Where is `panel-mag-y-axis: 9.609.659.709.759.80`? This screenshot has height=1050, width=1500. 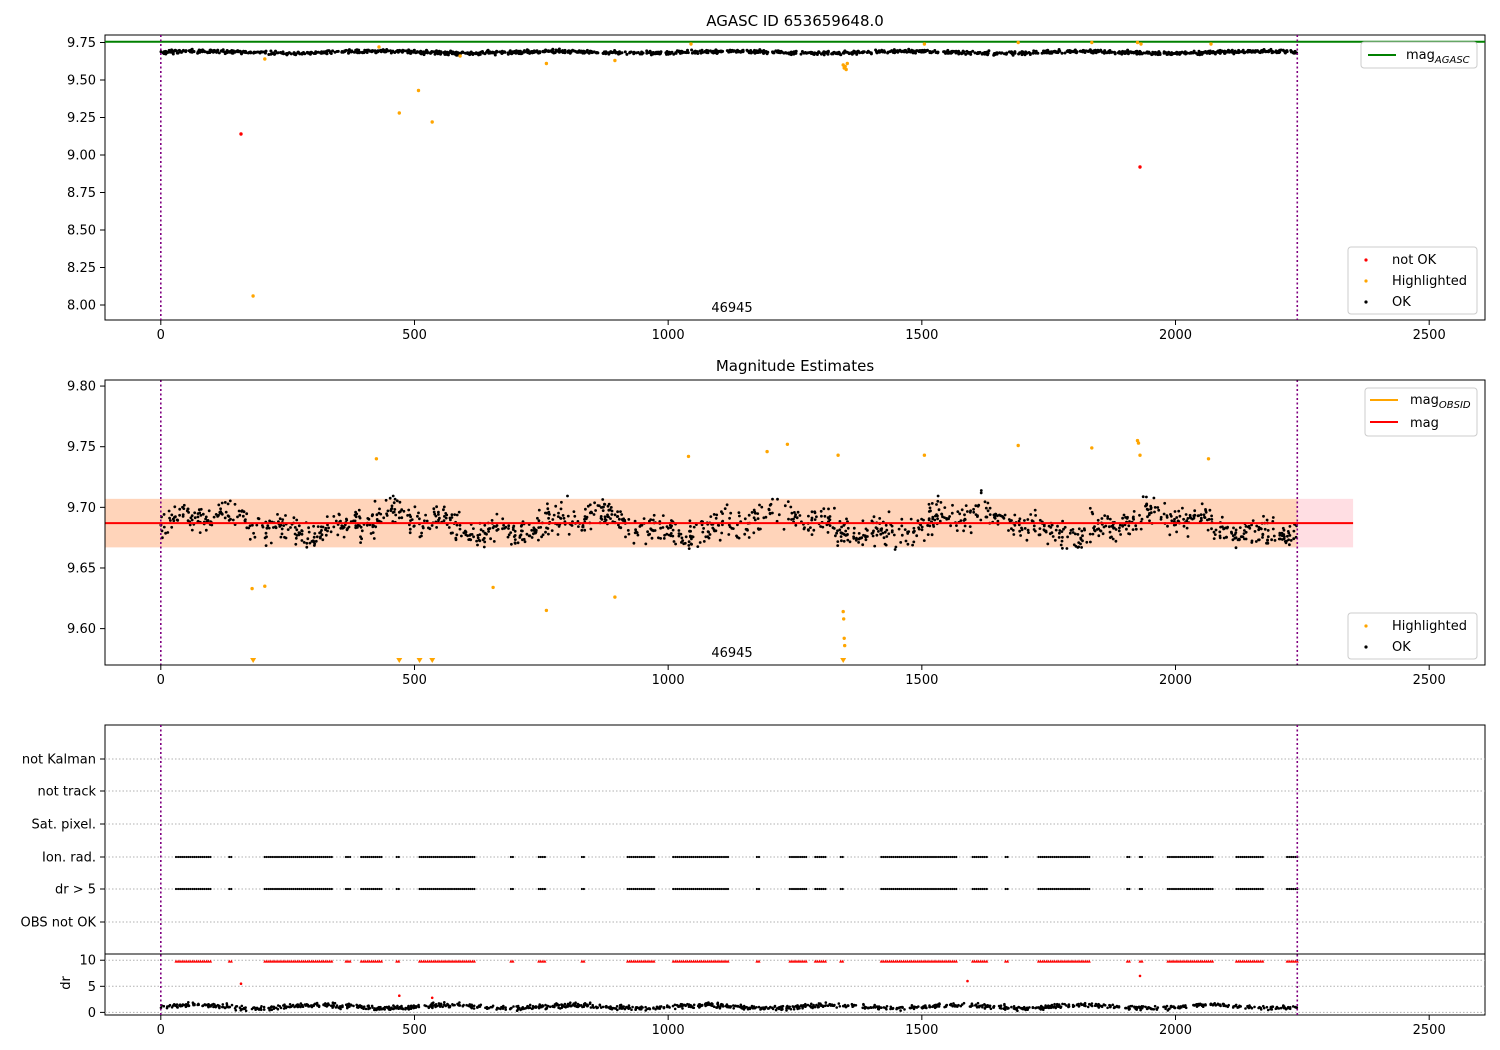
panel-mag-y-axis: 9.609.659.709.759.80 is located at coordinates (86, 508).